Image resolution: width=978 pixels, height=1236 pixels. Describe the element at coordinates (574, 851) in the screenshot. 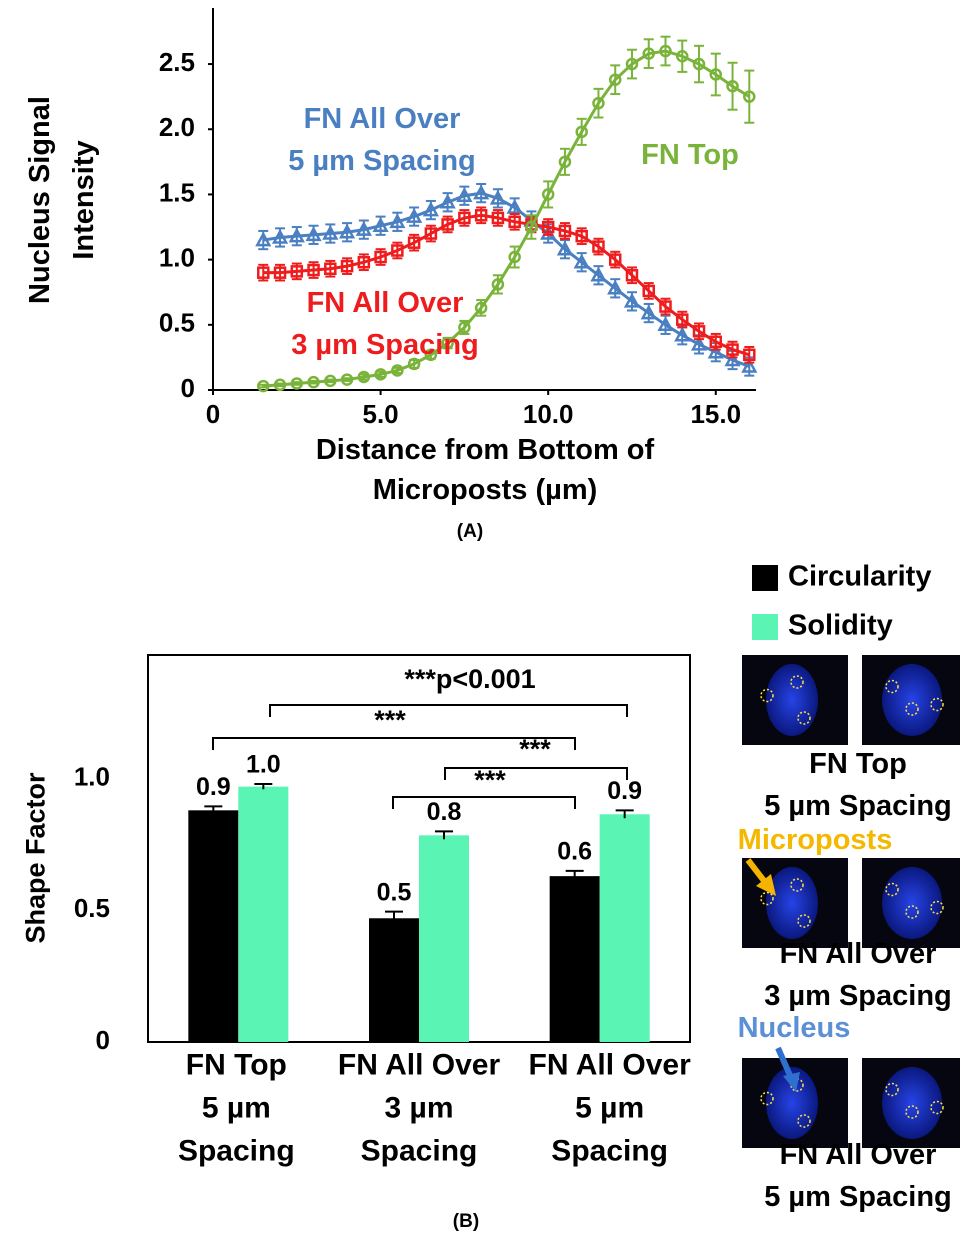

I see `value-label: 0.6` at that location.